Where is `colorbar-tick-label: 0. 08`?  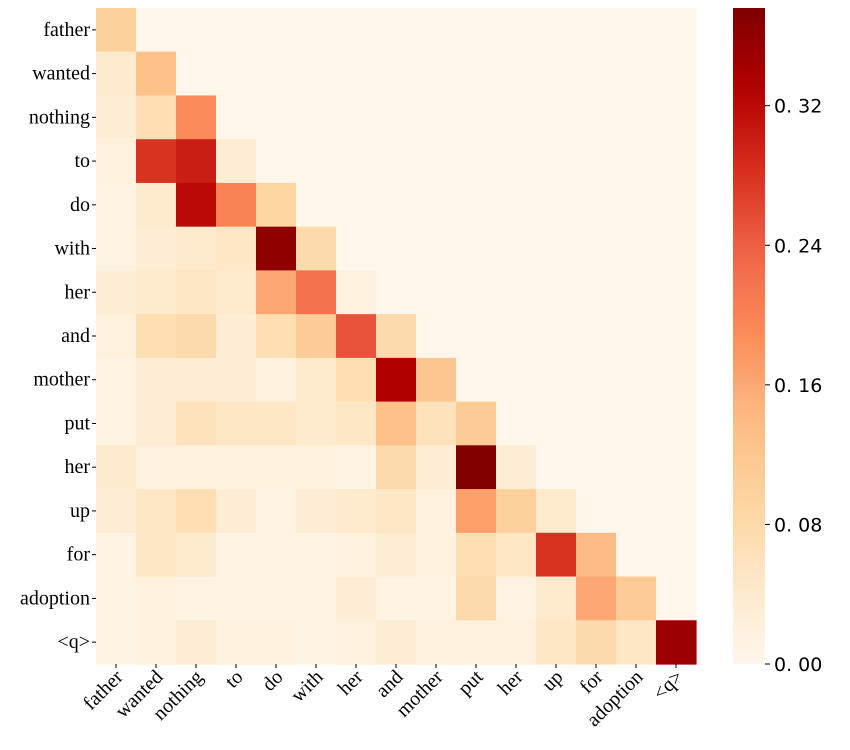 colorbar-tick-label: 0. 08 is located at coordinates (798, 525).